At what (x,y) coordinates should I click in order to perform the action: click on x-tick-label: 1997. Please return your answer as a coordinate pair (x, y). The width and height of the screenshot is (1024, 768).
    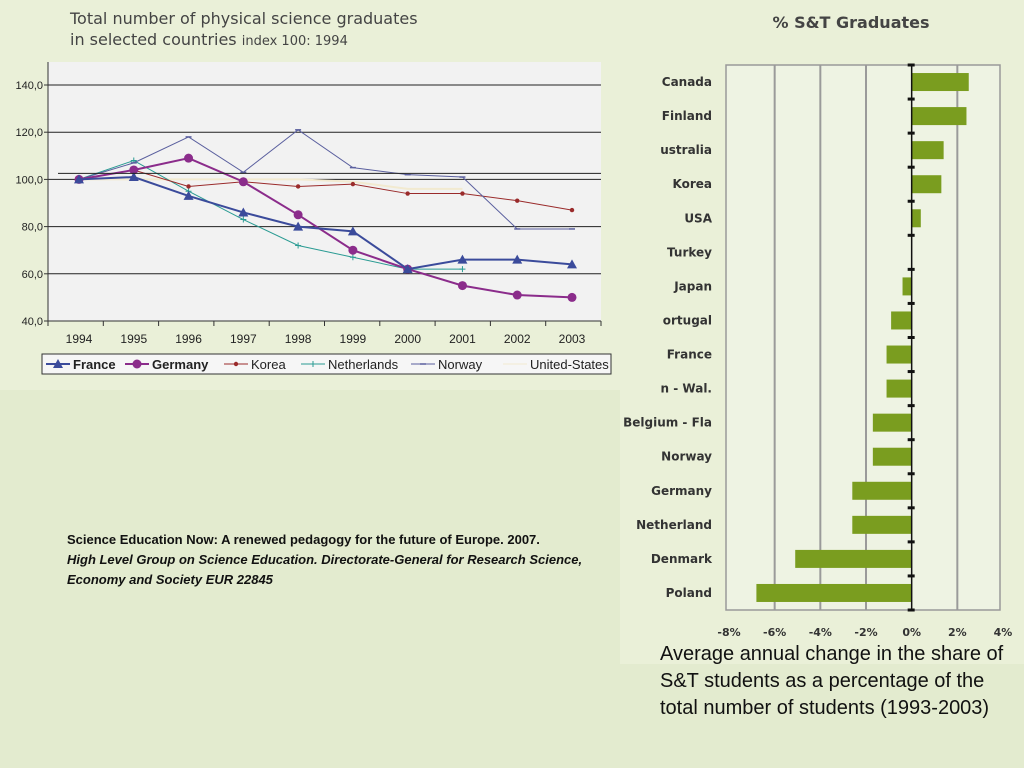
    Looking at the image, I should click on (243, 339).